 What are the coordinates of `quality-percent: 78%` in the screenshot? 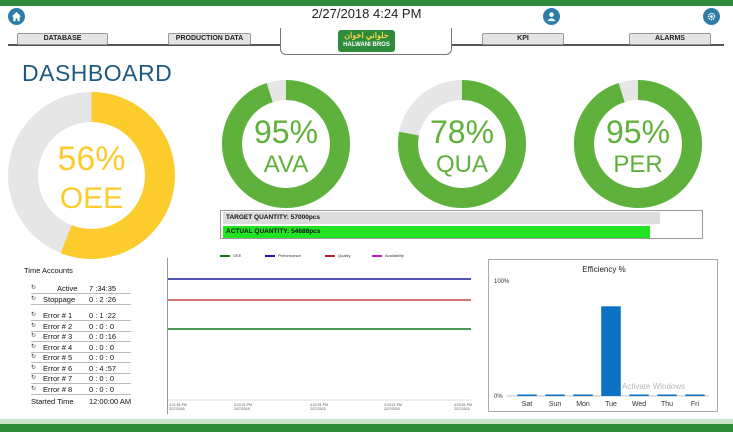 It's located at (462, 132).